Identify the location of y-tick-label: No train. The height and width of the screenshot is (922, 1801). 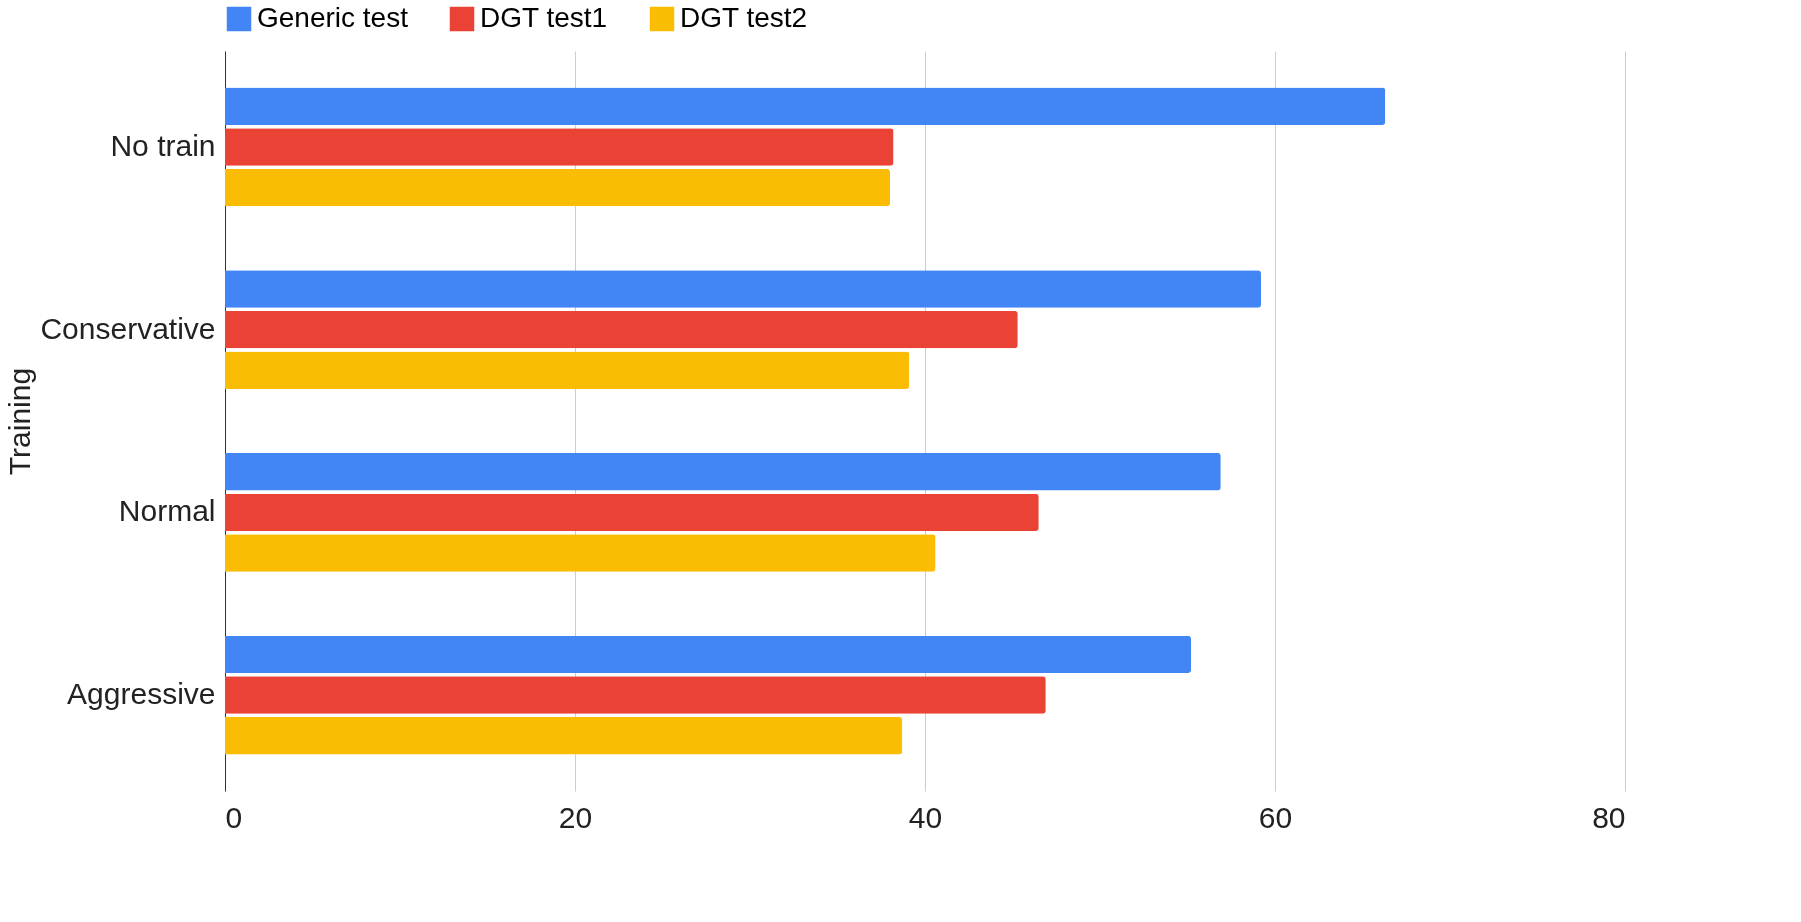
(163, 145).